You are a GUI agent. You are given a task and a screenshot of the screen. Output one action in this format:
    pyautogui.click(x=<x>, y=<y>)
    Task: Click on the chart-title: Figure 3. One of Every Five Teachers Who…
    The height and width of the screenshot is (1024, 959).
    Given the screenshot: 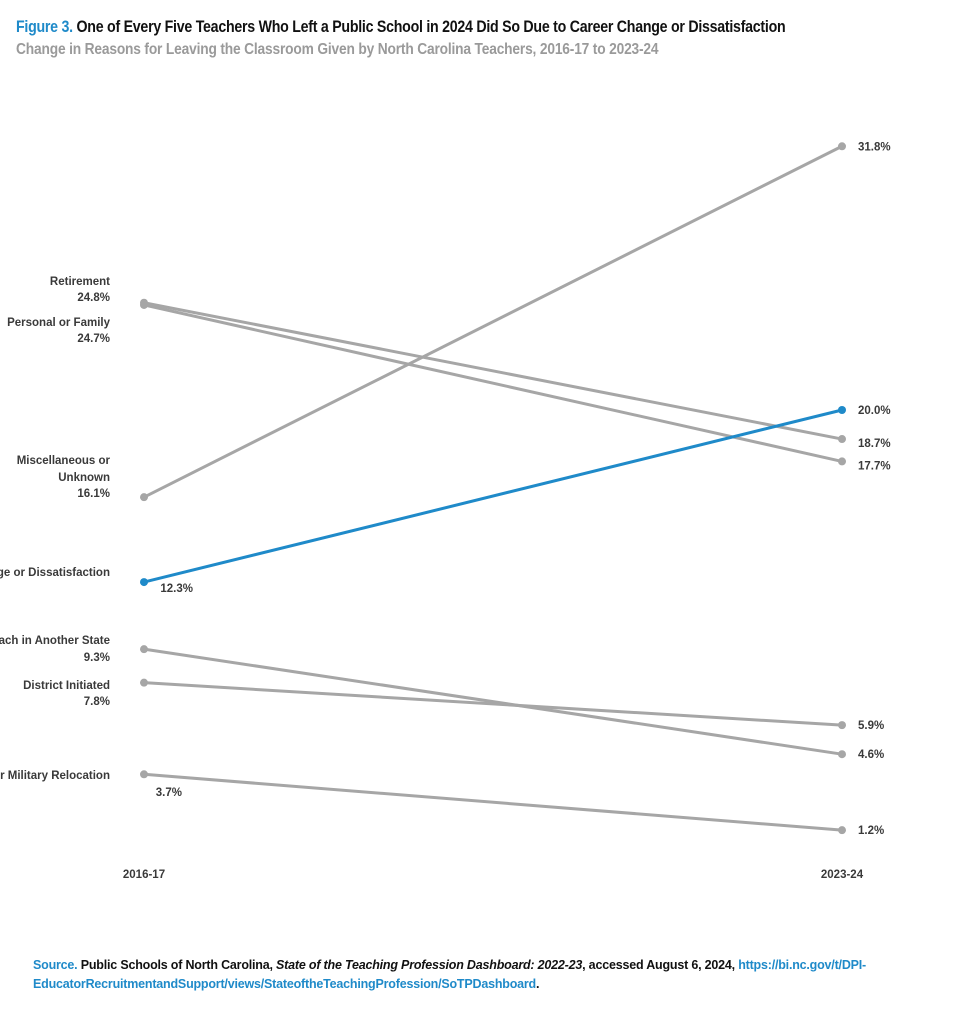 What is the action you would take?
    pyautogui.click(x=401, y=27)
    